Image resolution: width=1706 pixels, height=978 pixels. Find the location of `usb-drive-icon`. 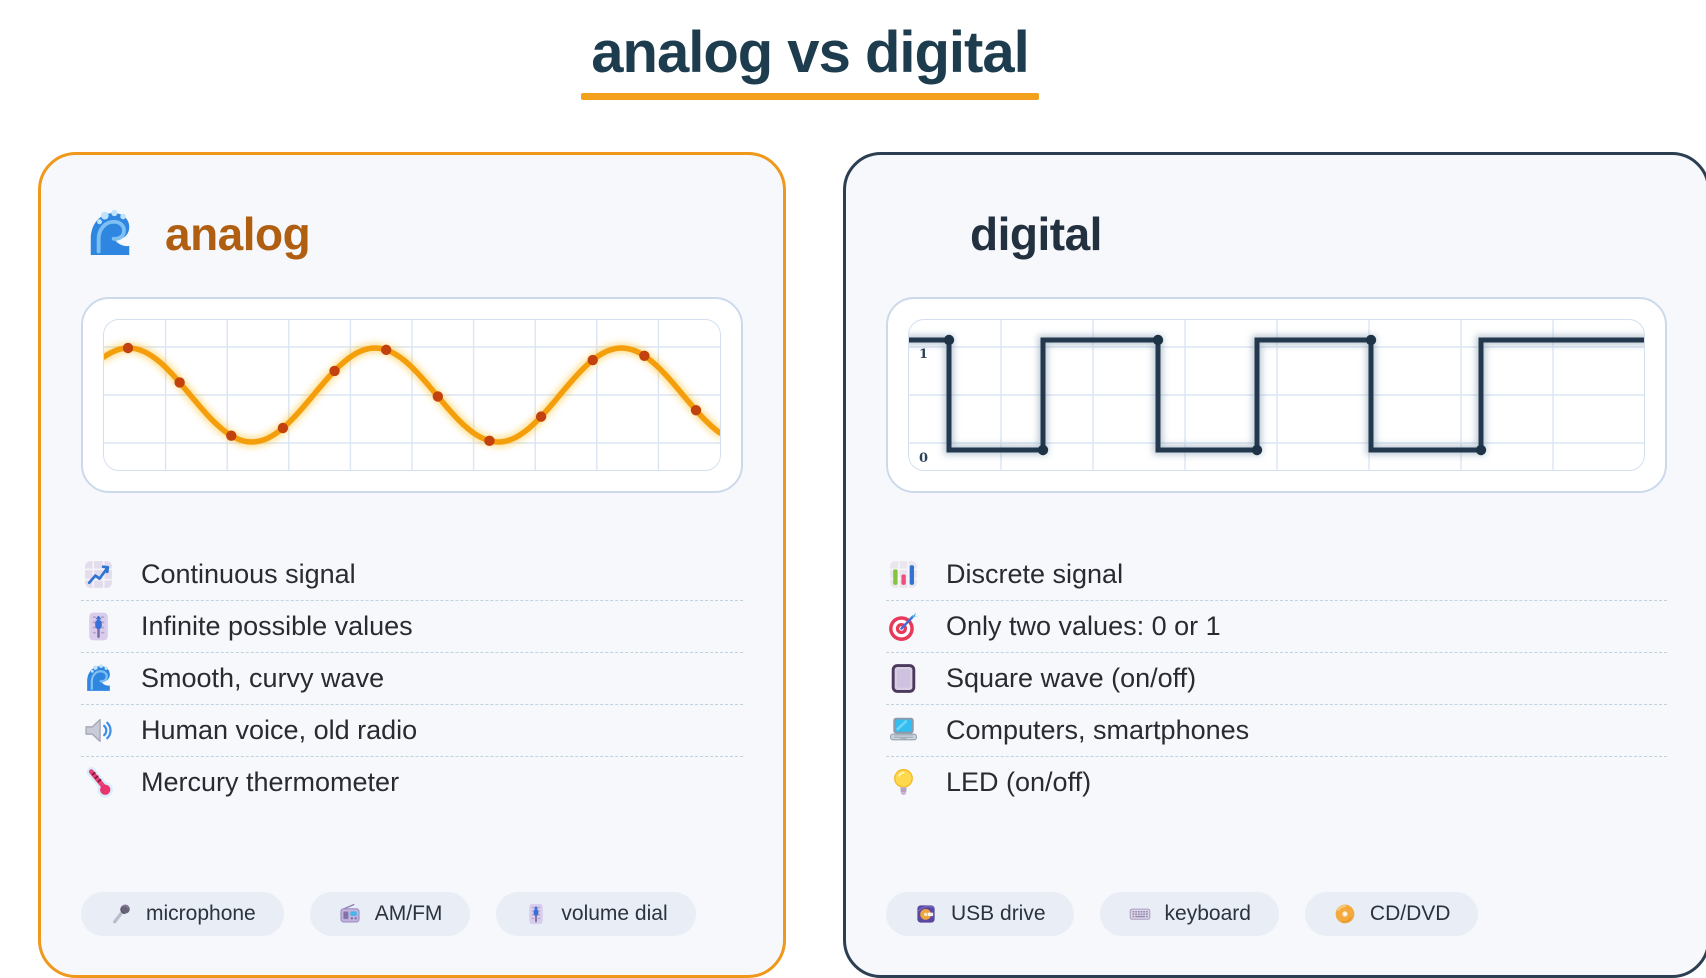

usb-drive-icon is located at coordinates (926, 914).